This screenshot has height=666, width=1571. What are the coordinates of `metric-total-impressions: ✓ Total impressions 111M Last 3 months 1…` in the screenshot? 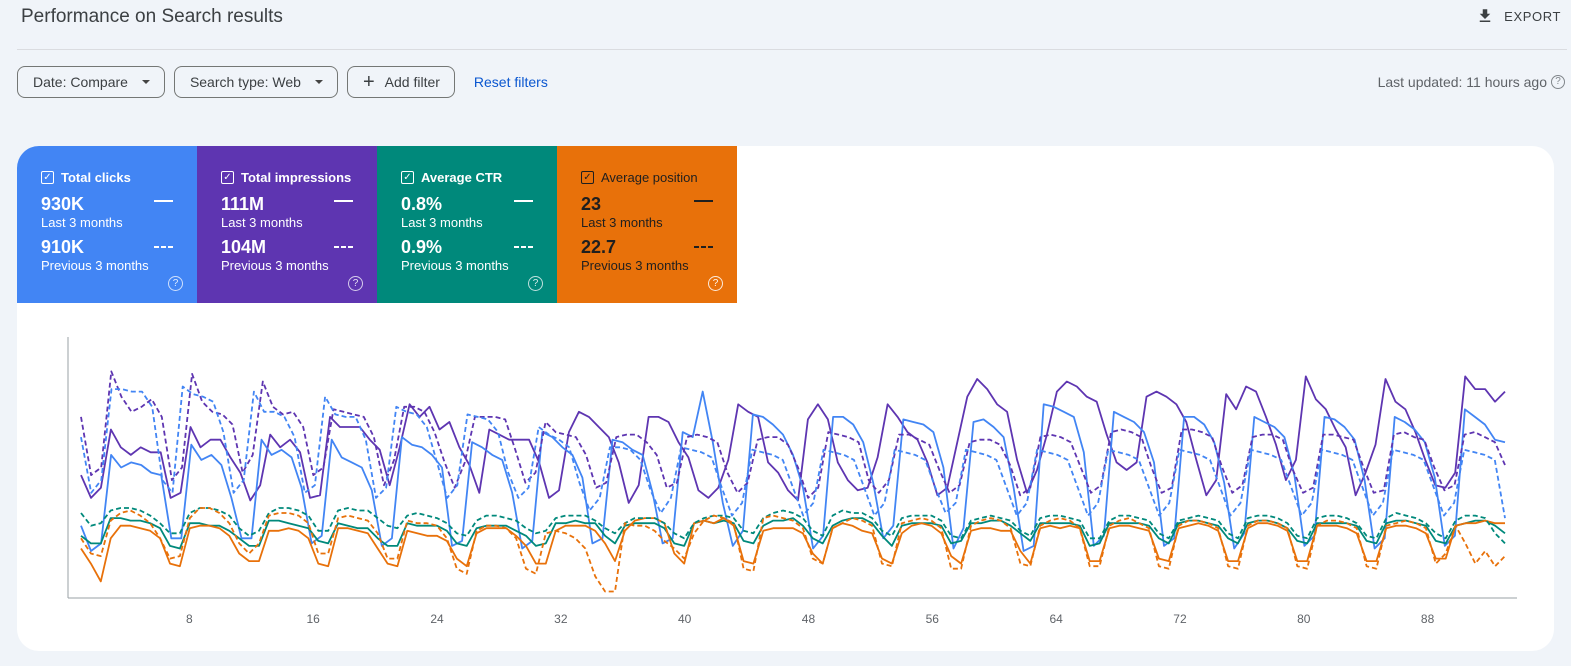 It's located at (287, 224).